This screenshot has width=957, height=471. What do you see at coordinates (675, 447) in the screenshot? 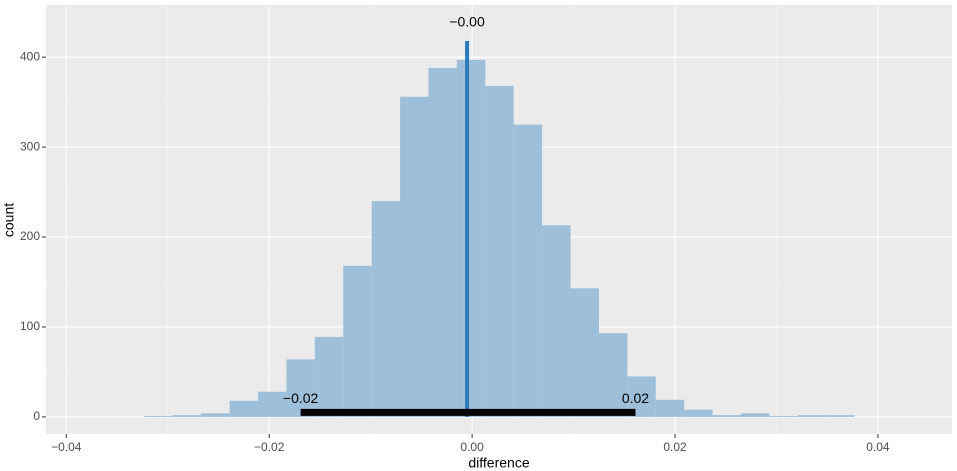
I see `x-tick-label: 0.02` at bounding box center [675, 447].